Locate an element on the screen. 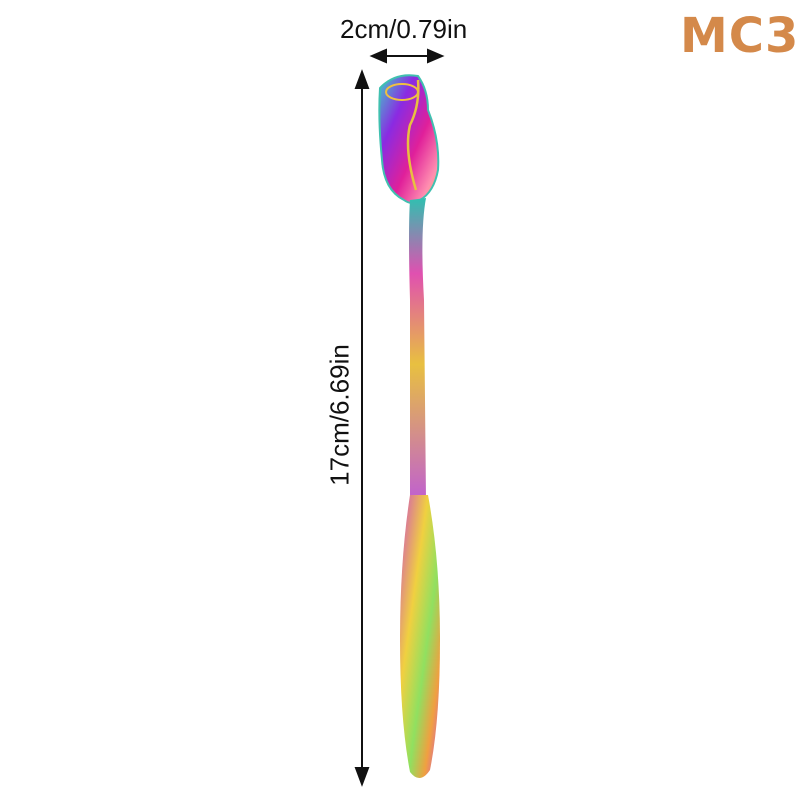 The width and height of the screenshot is (800, 800). model-code: MC3 is located at coordinates (740, 36).